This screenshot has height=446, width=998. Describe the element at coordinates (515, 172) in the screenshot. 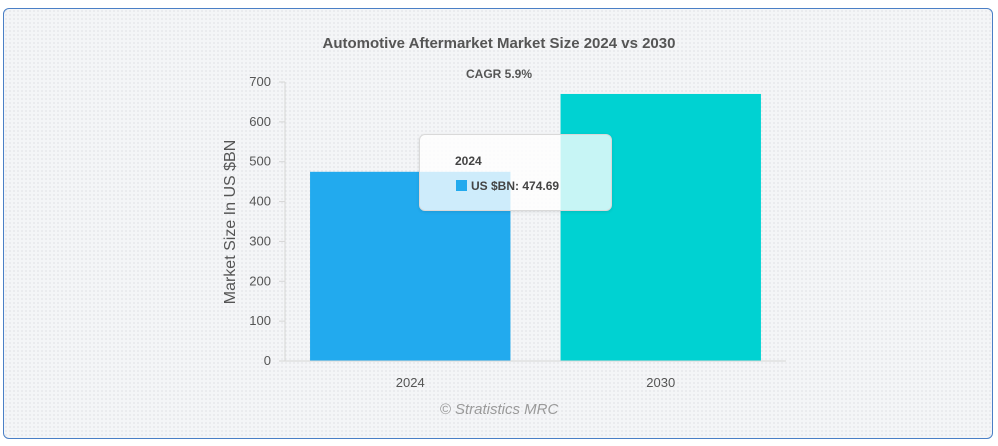

I see `tooltip: 2024 US $BN: 474.69` at that location.